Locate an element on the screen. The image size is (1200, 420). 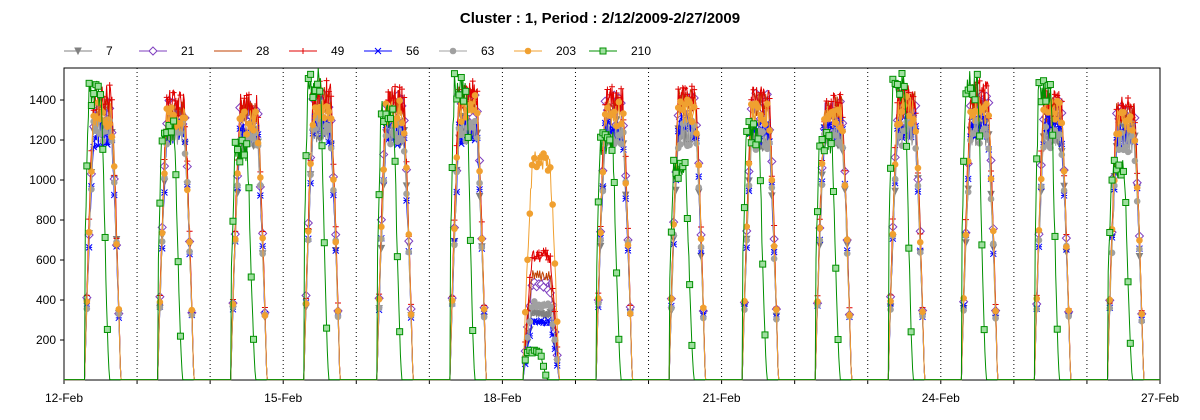
legend-label: 203 is located at coordinates (566, 51).